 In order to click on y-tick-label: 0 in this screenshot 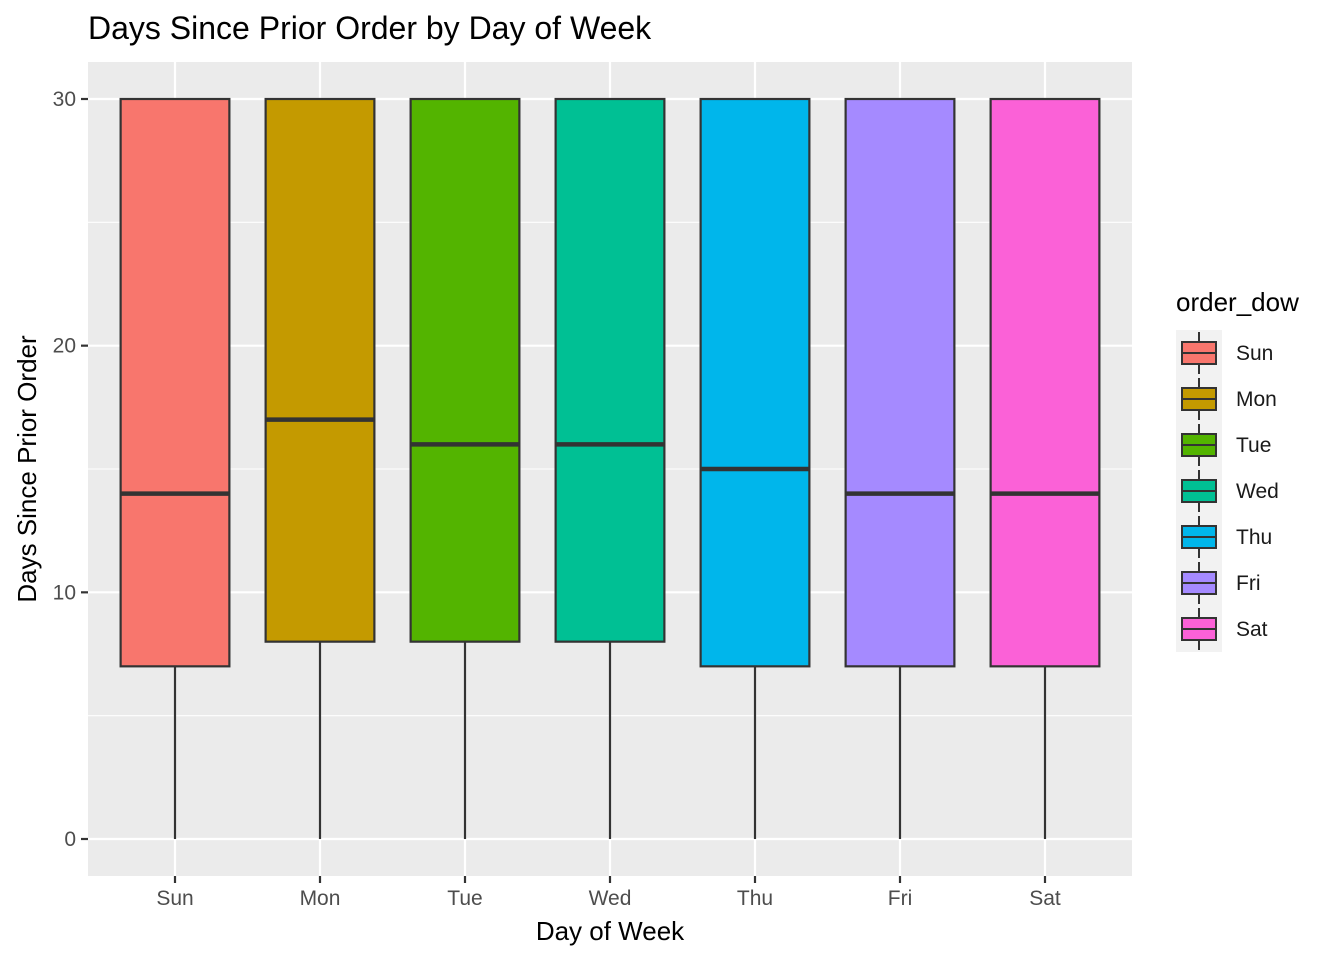, I will do `click(70, 839)`.